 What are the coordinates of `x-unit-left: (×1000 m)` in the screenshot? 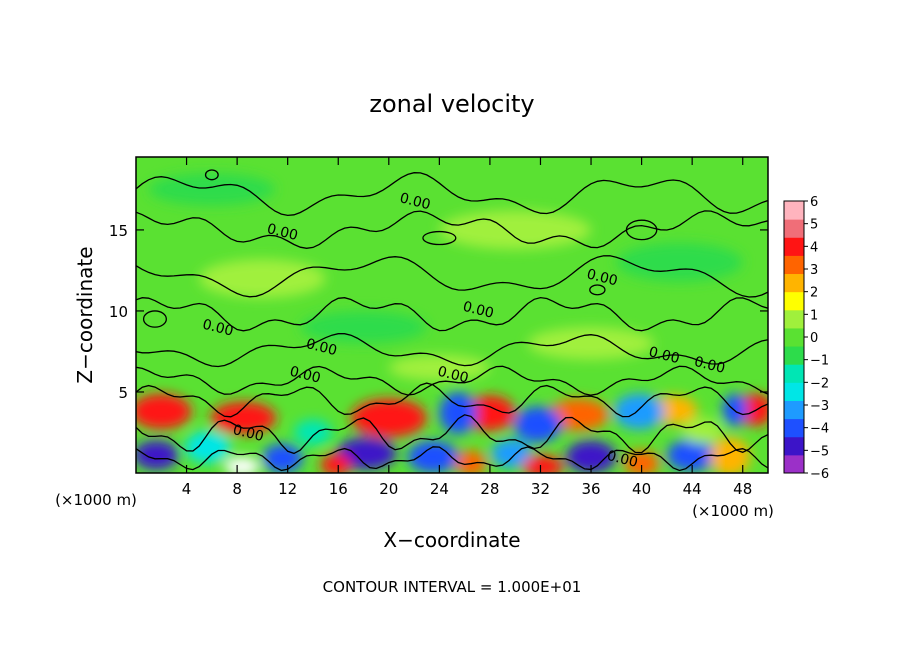 It's located at (96, 500).